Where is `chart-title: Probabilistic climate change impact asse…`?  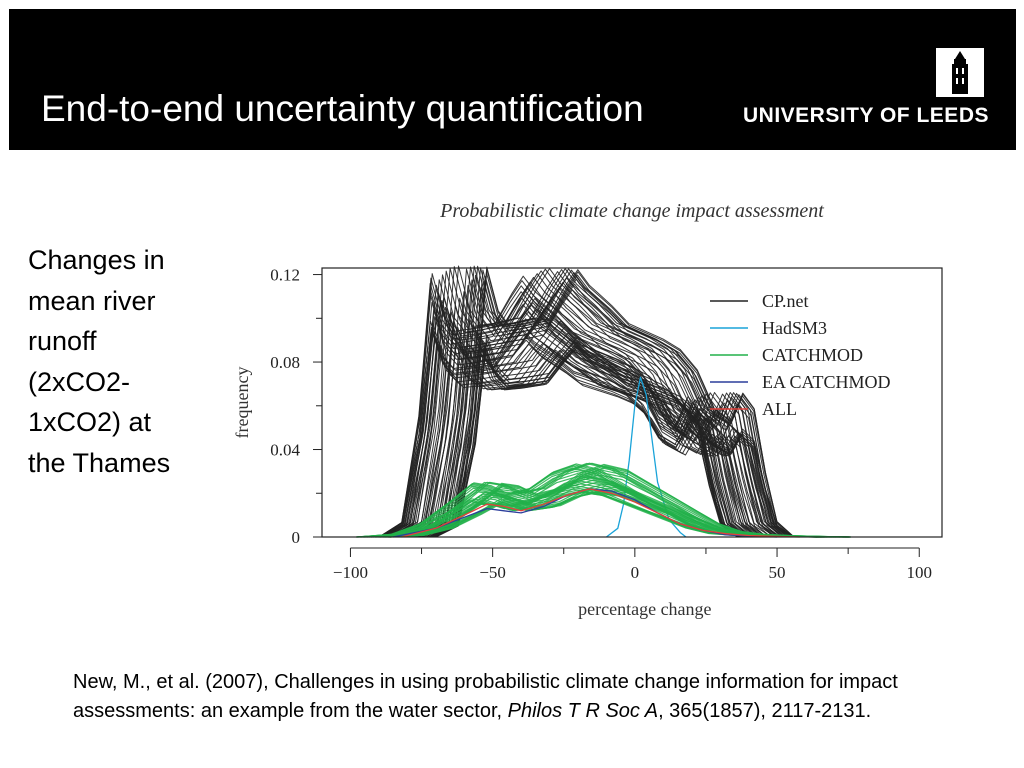 chart-title: Probabilistic climate change impact asse… is located at coordinates (631, 211).